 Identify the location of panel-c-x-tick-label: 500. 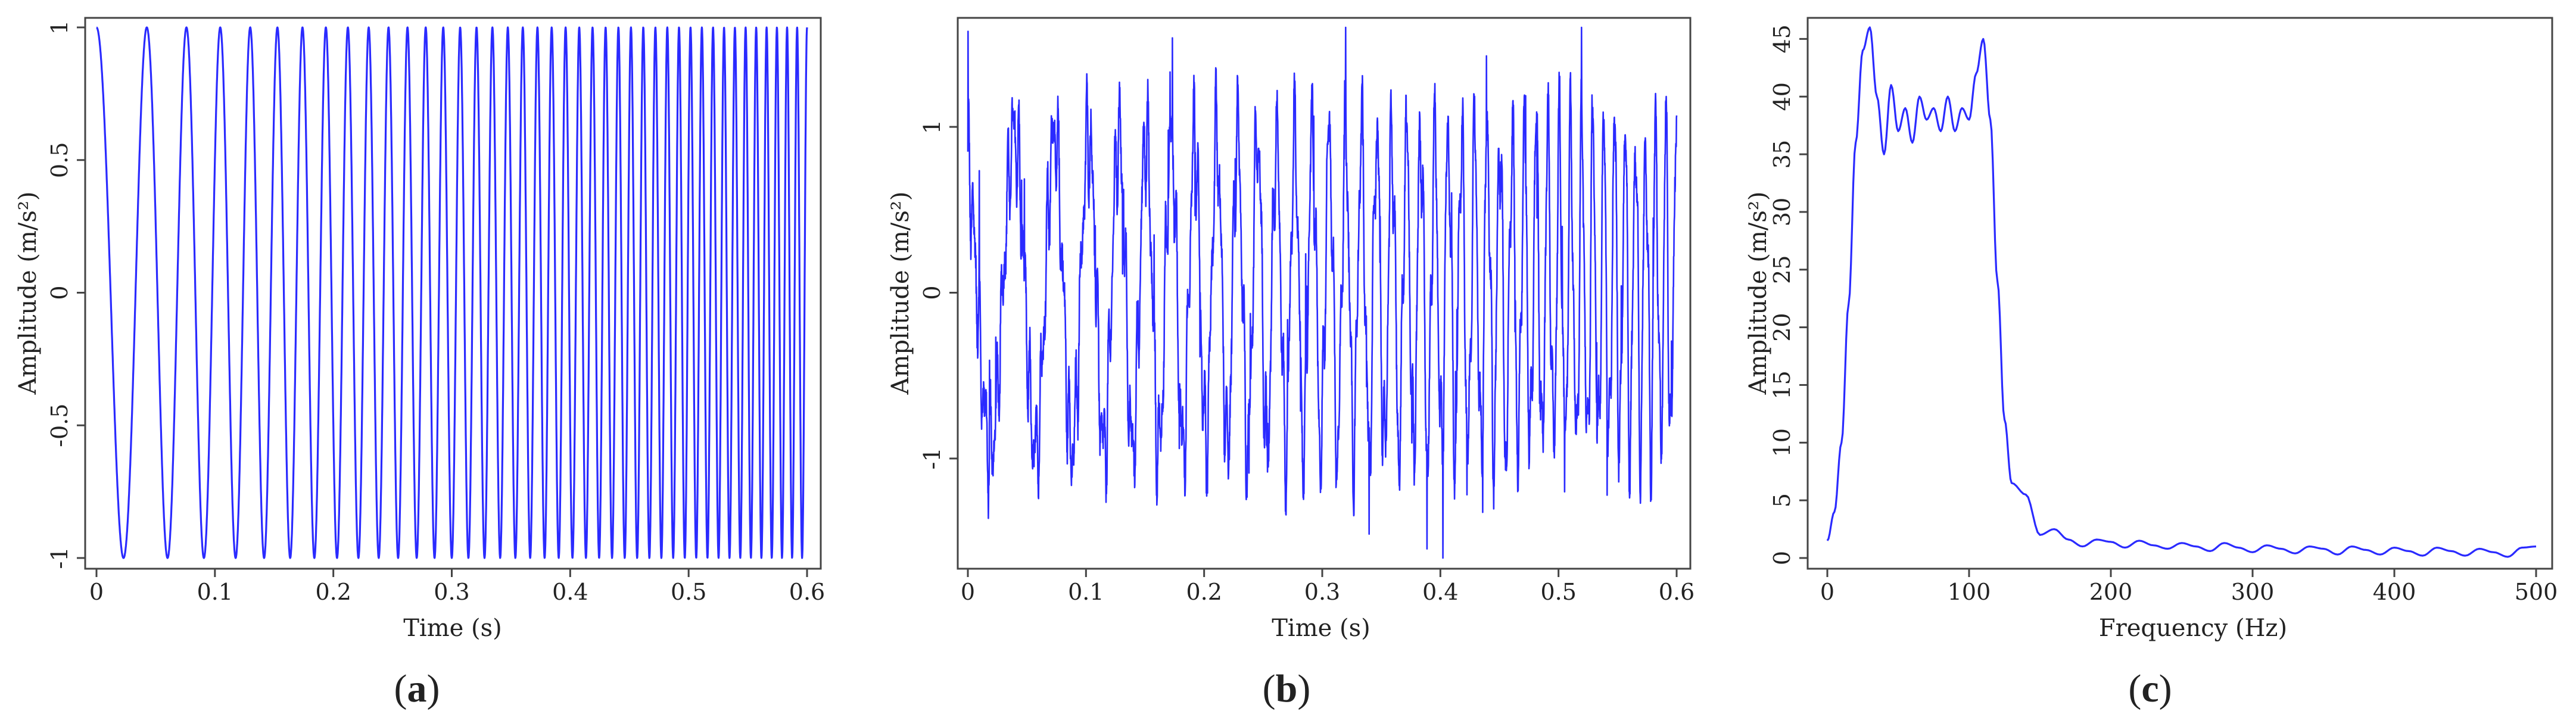
(2536, 592).